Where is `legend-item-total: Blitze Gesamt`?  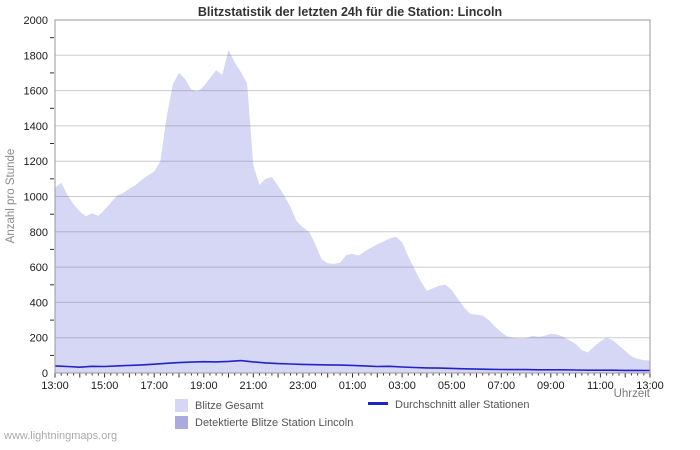
legend-item-total: Blitze Gesamt is located at coordinates (219, 406).